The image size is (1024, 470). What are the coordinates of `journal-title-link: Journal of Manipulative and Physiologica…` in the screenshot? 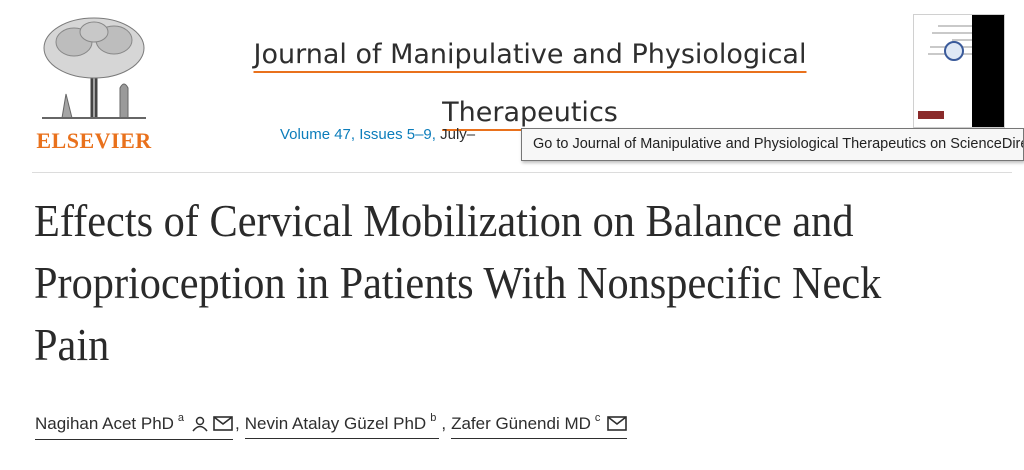 It's located at (530, 83).